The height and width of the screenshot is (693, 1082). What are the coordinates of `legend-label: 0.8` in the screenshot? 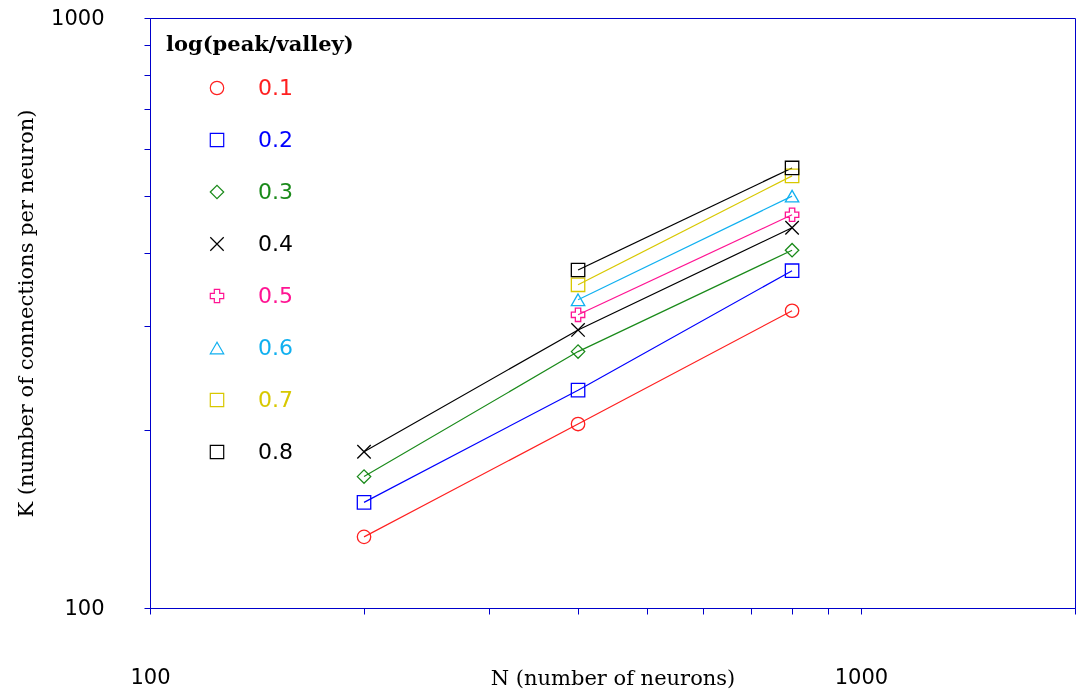 It's located at (275, 451).